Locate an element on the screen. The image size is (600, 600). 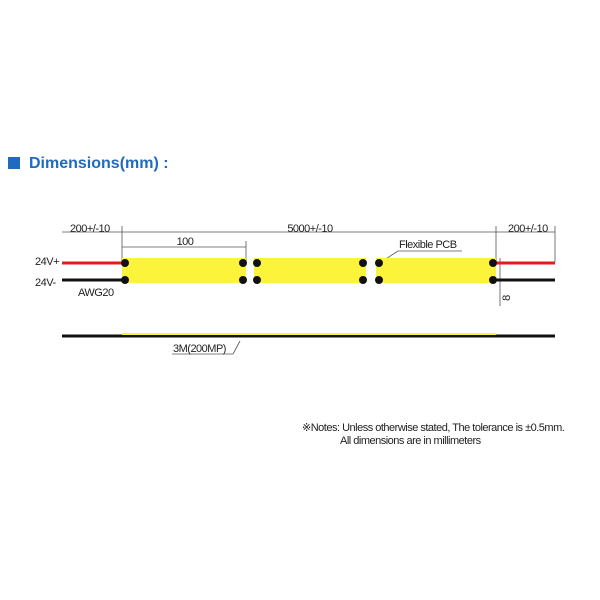
heading-bullet is located at coordinates (14, 163).